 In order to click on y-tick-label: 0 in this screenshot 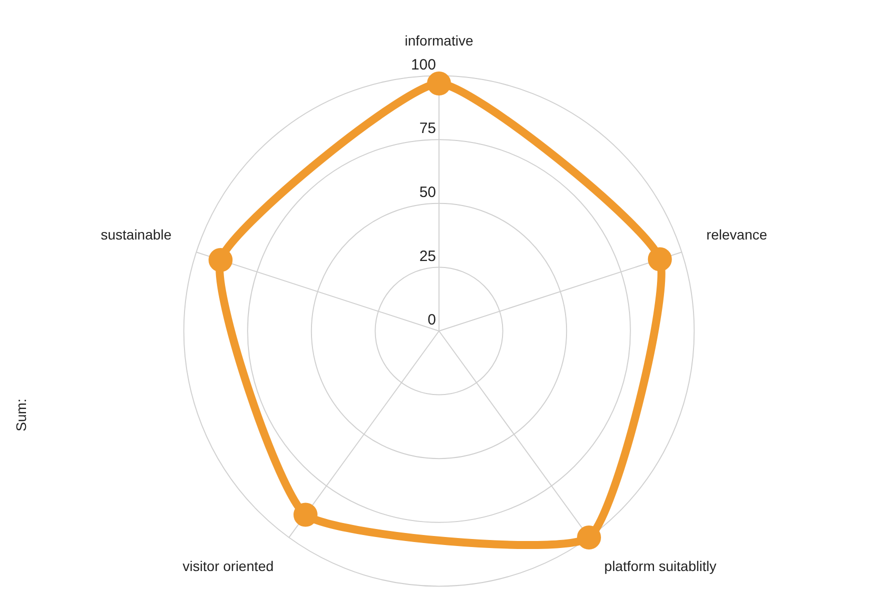, I will do `click(432, 320)`.